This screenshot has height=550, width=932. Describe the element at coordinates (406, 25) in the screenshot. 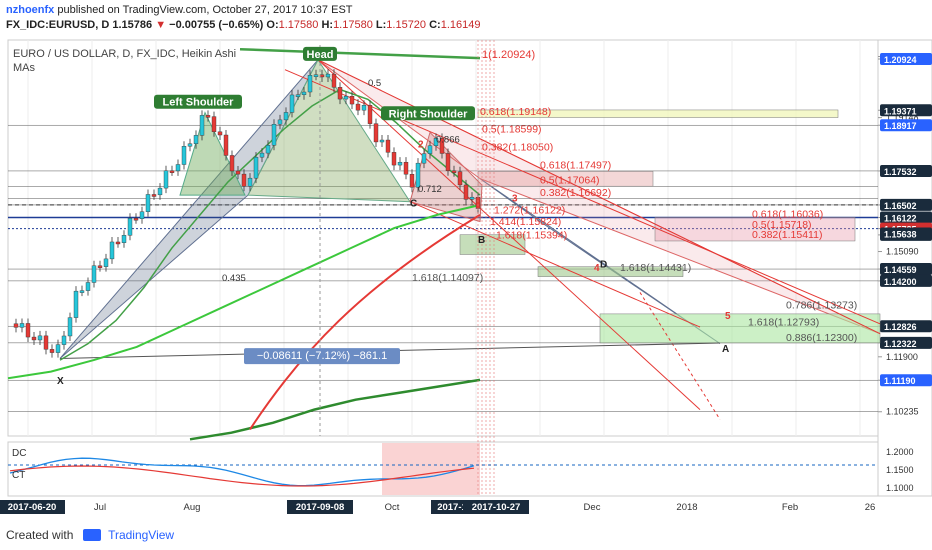

I see `low-value: 1.15720` at that location.